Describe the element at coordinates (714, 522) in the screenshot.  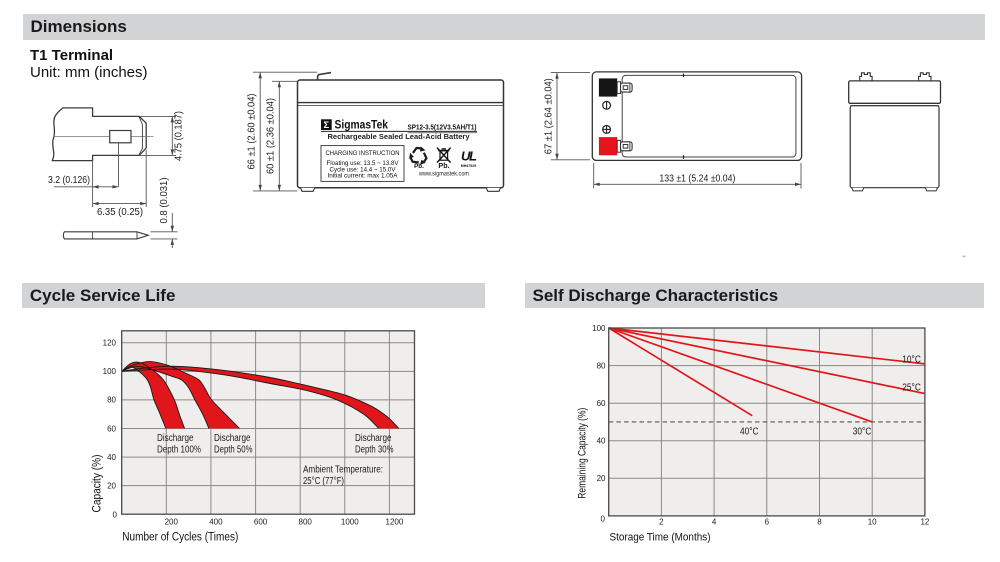
I see `svg-text: 4` at that location.